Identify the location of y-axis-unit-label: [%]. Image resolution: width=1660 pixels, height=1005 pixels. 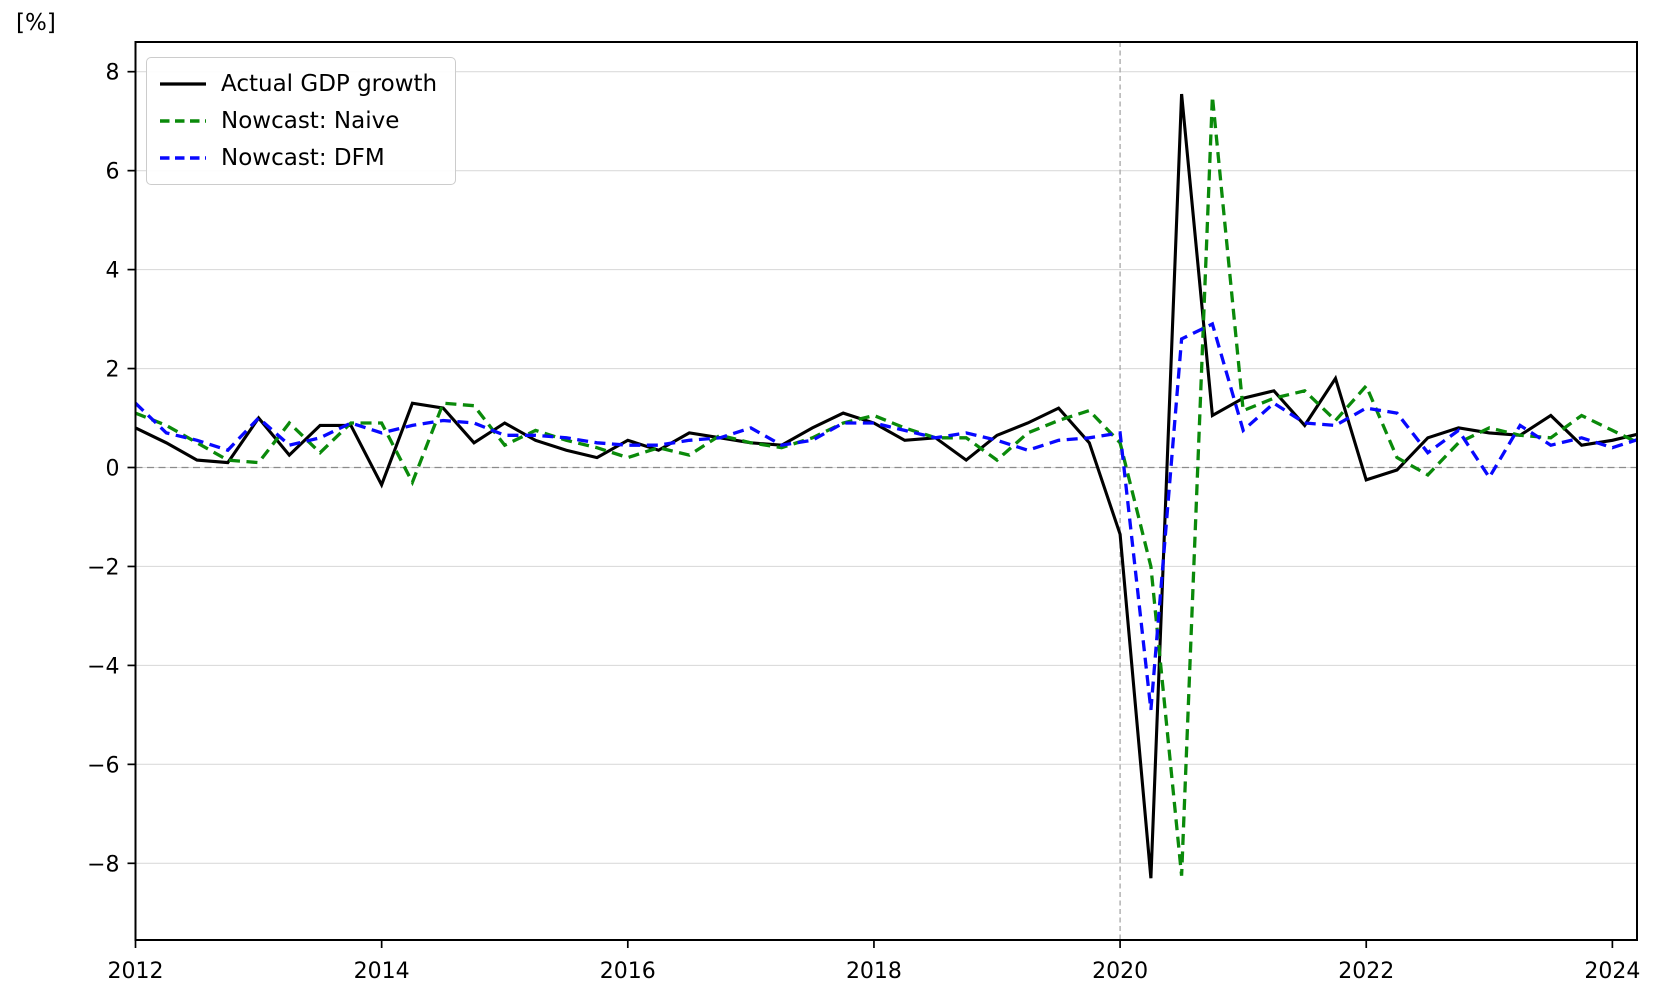
(36, 23).